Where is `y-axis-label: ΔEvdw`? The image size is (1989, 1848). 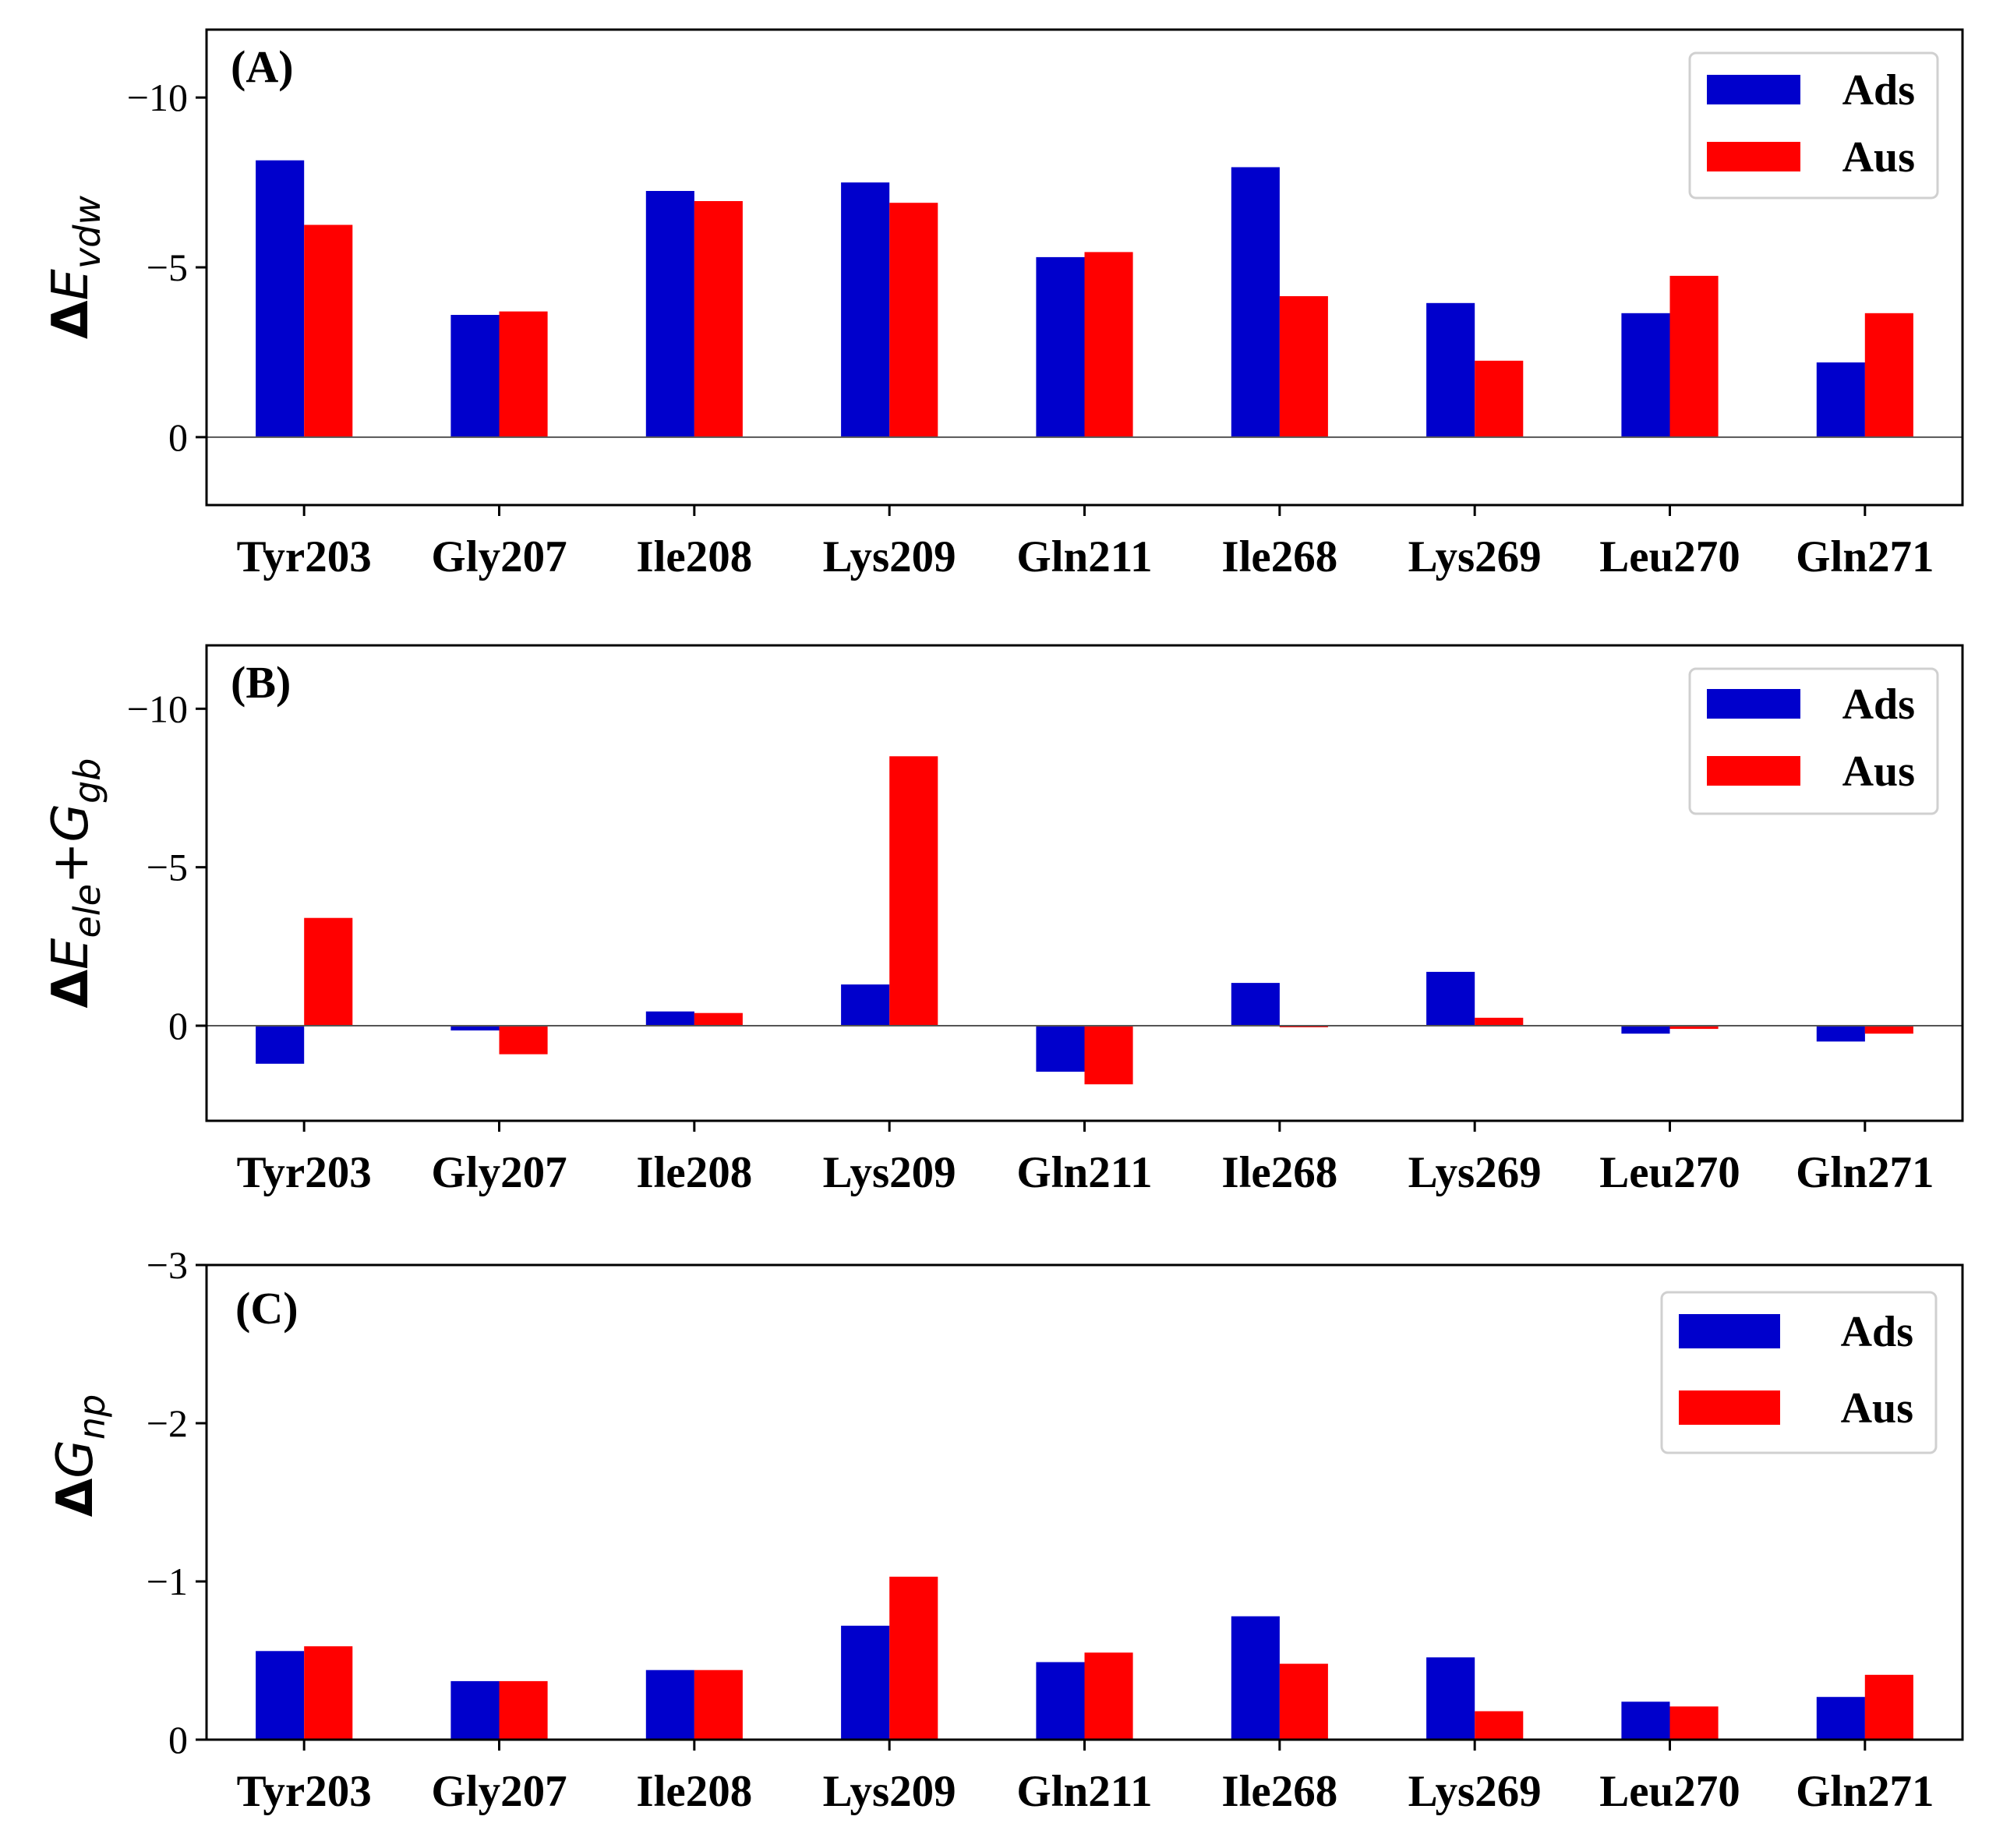 y-axis-label: ΔEvdw is located at coordinates (75, 267).